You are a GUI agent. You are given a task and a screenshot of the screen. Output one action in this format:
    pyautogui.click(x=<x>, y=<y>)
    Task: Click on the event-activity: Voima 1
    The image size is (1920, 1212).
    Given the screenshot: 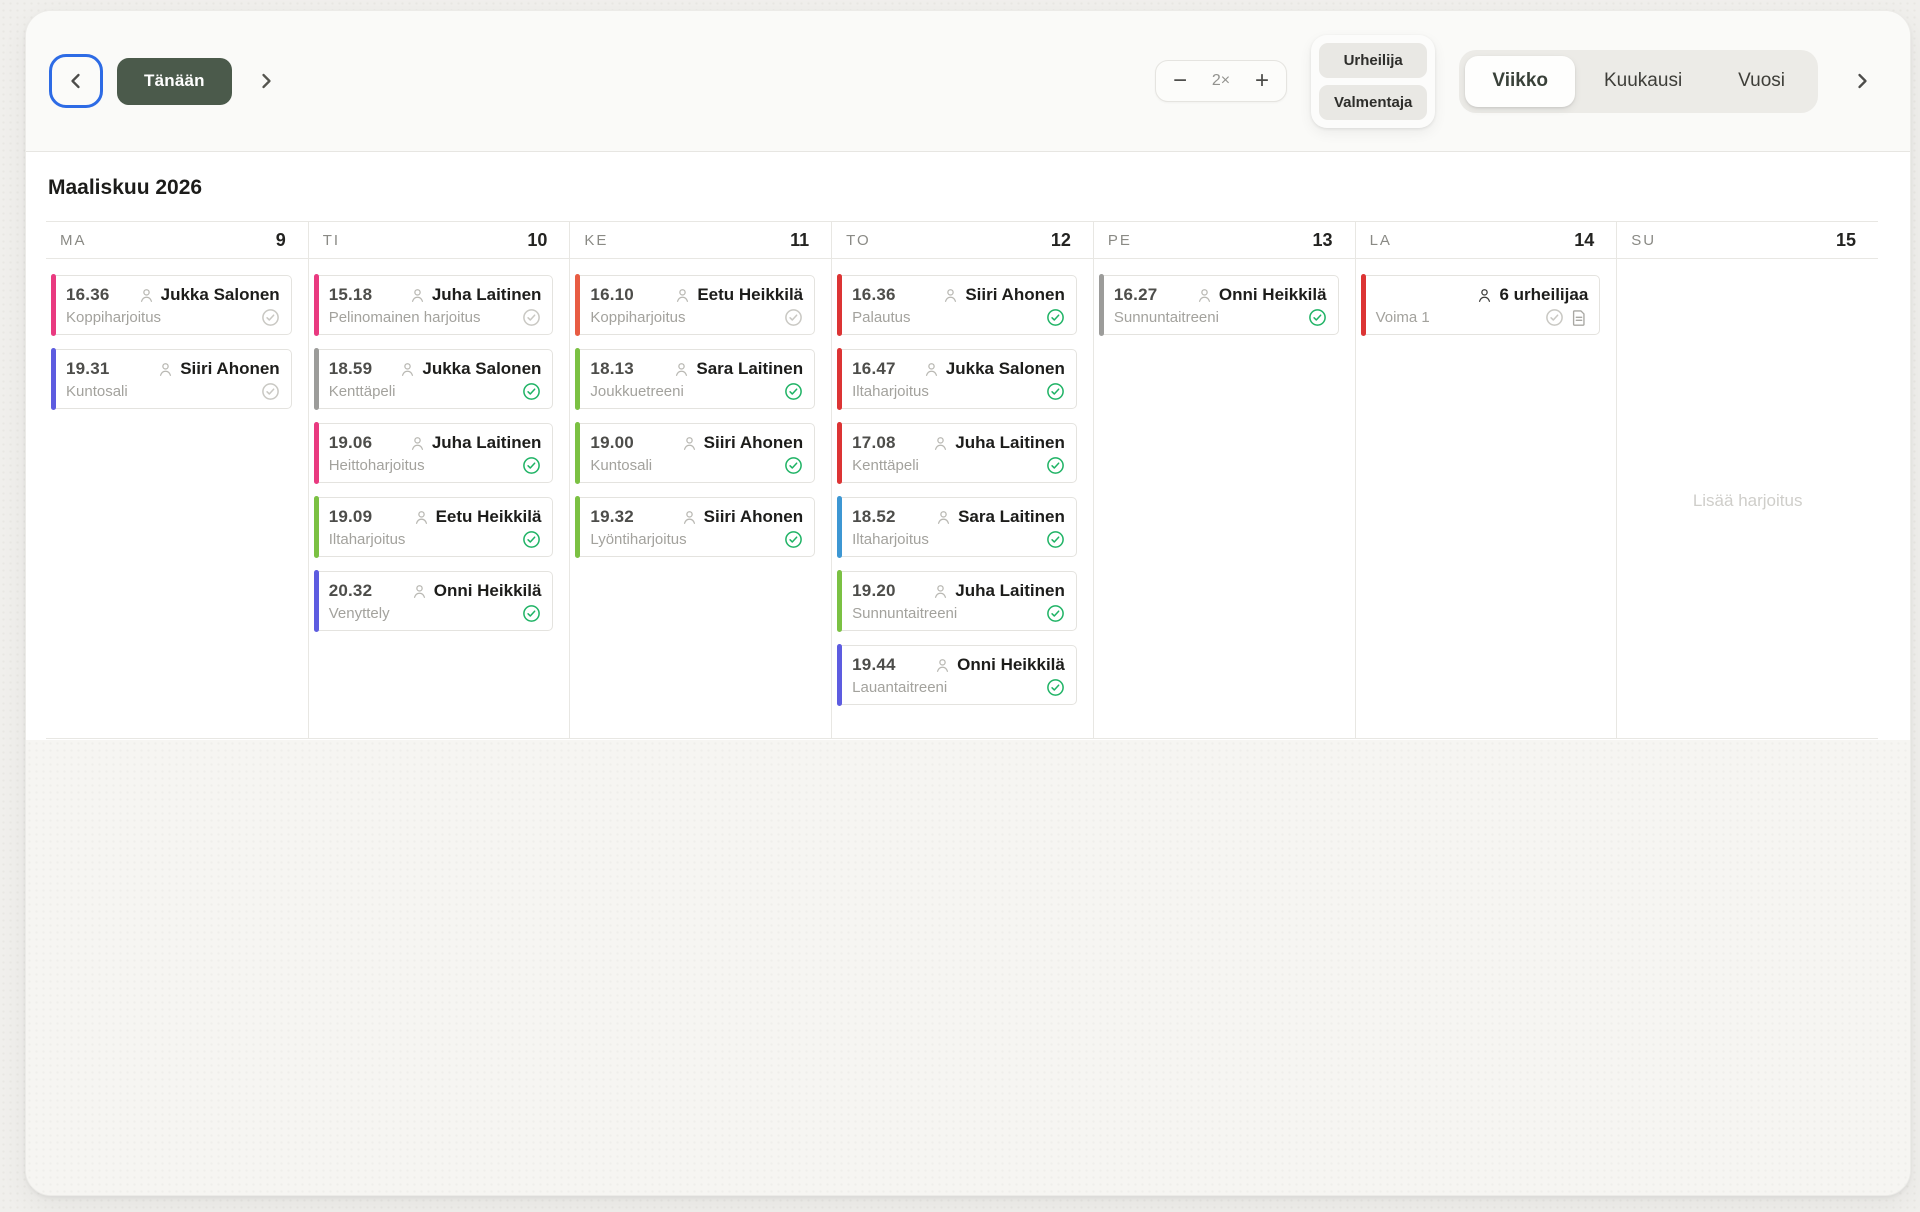 What is the action you would take?
    pyautogui.click(x=1402, y=317)
    